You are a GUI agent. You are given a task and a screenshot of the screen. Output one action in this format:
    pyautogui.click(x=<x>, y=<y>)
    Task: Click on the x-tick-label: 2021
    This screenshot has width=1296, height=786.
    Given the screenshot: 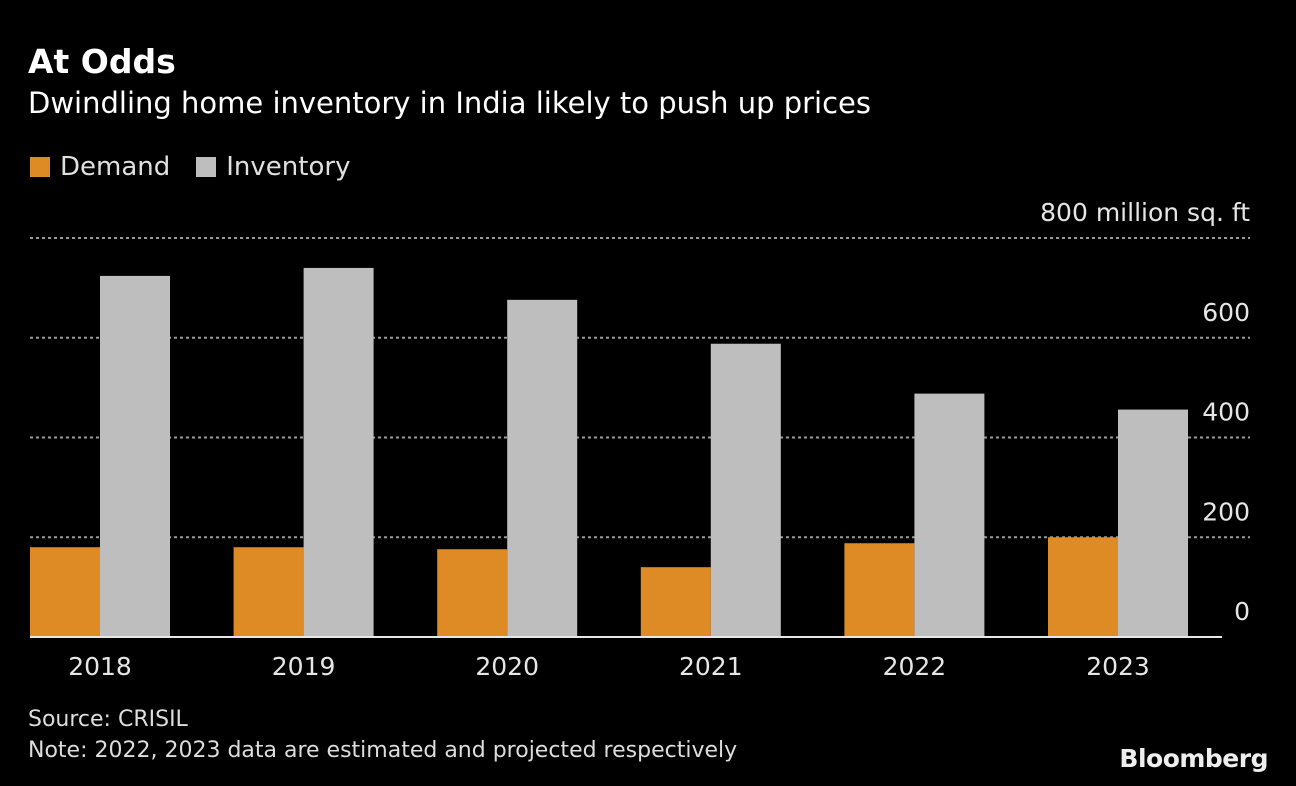 What is the action you would take?
    pyautogui.click(x=711, y=666)
    